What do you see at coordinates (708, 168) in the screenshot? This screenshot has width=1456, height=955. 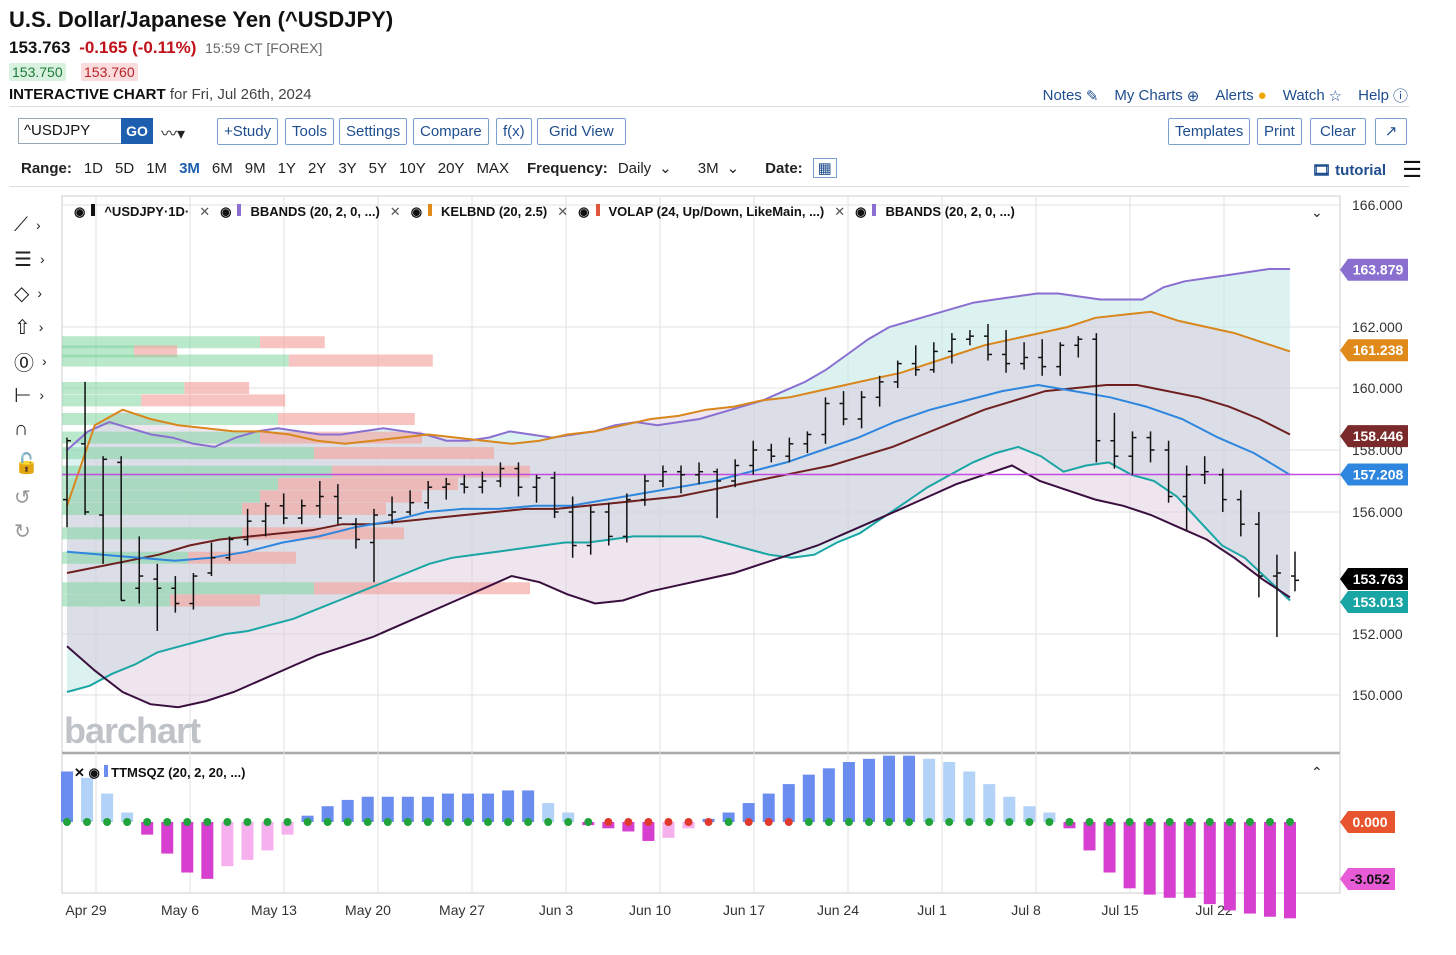 I see `period-select: 3M` at bounding box center [708, 168].